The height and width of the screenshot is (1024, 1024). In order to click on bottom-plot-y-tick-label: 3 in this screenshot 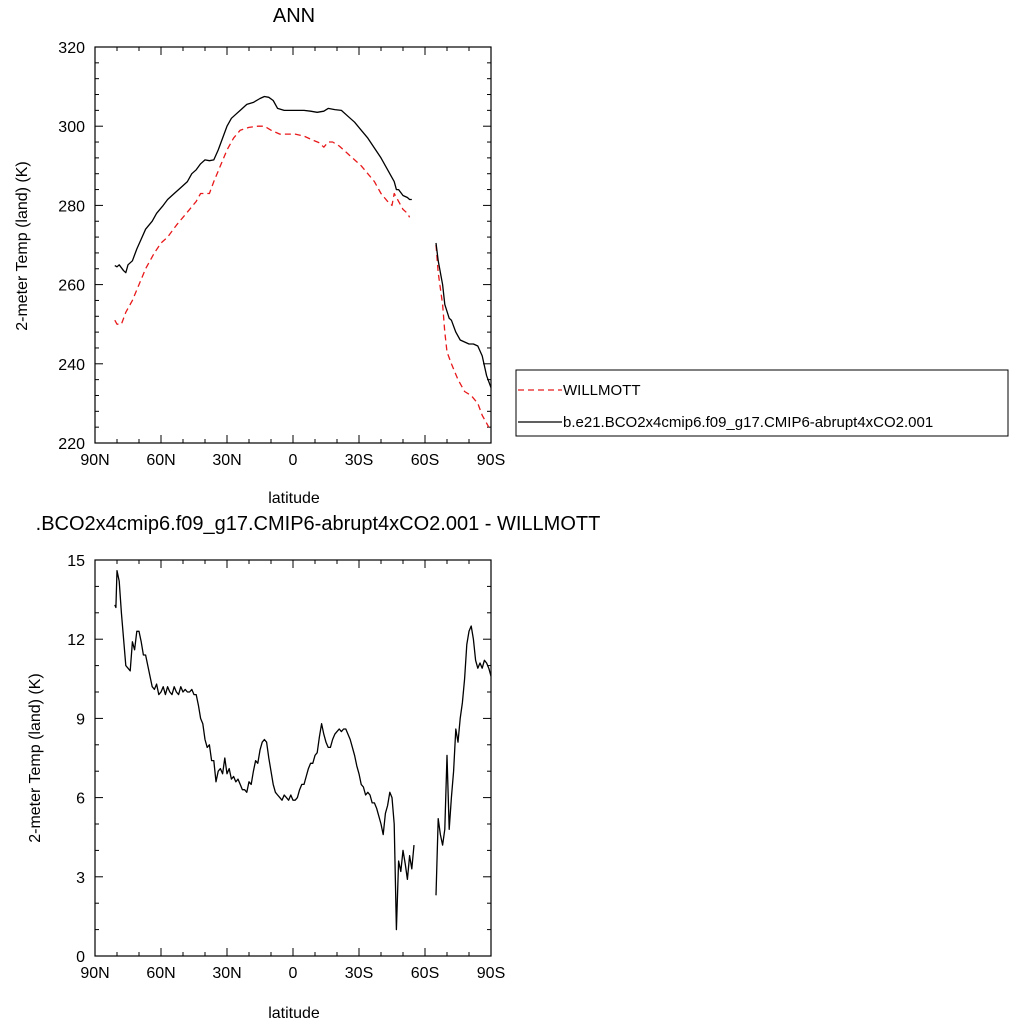, I will do `click(80, 878)`.